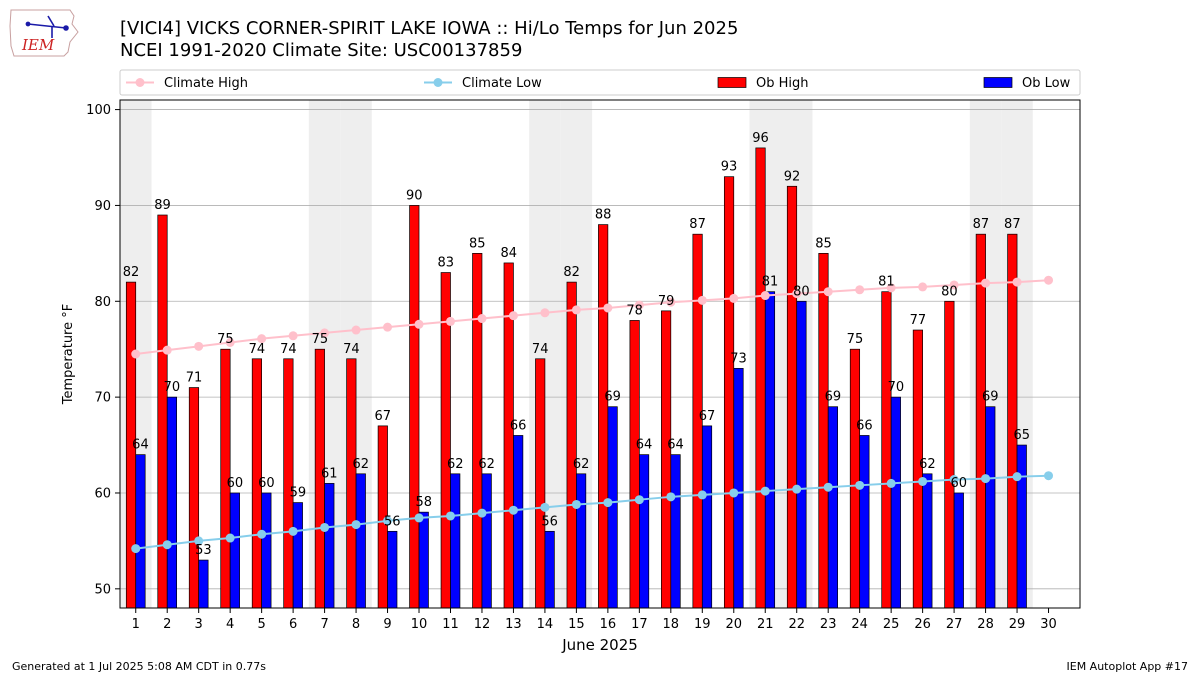 This screenshot has height=675, width=1200. What do you see at coordinates (599, 645) in the screenshot?
I see `x-axis-label: June 2025` at bounding box center [599, 645].